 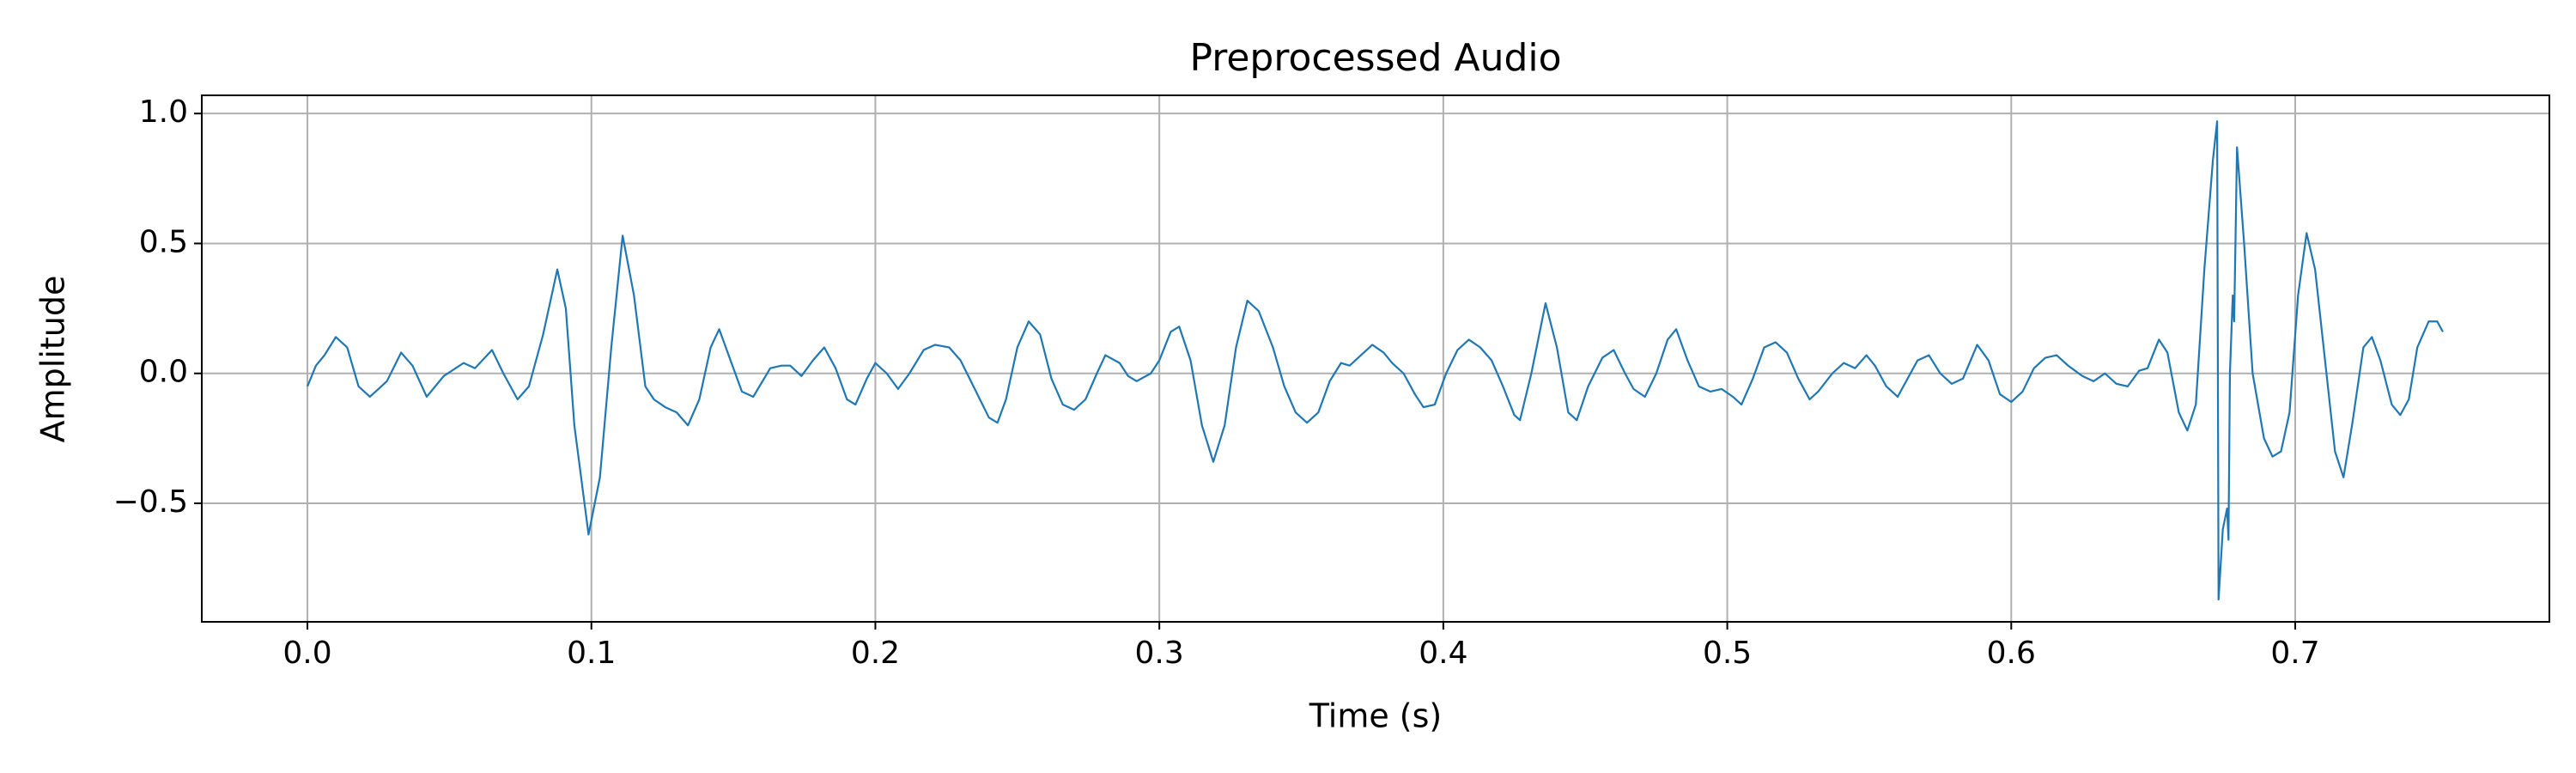 I want to click on x-tick-label: 0.7, so click(x=2295, y=653).